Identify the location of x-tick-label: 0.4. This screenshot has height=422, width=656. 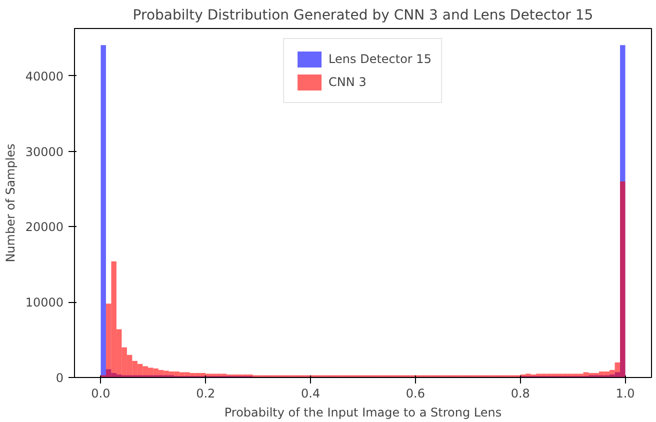
(310, 393).